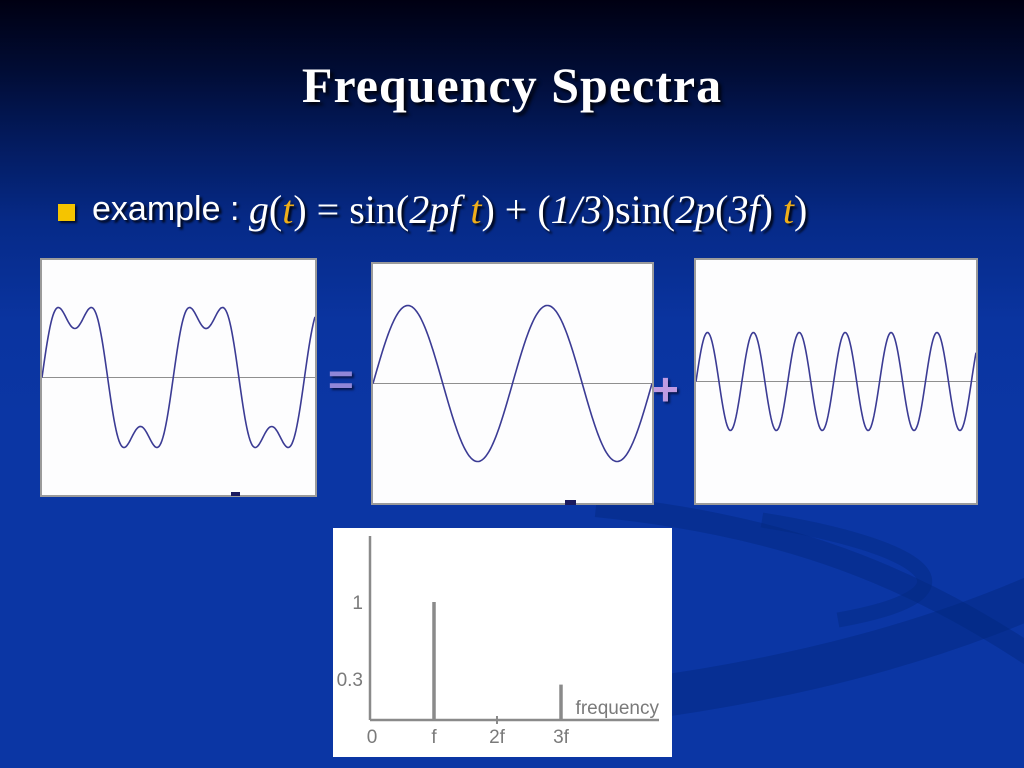 The height and width of the screenshot is (768, 1024). Describe the element at coordinates (434, 737) in the screenshot. I see `x-tick-label-f: f` at that location.